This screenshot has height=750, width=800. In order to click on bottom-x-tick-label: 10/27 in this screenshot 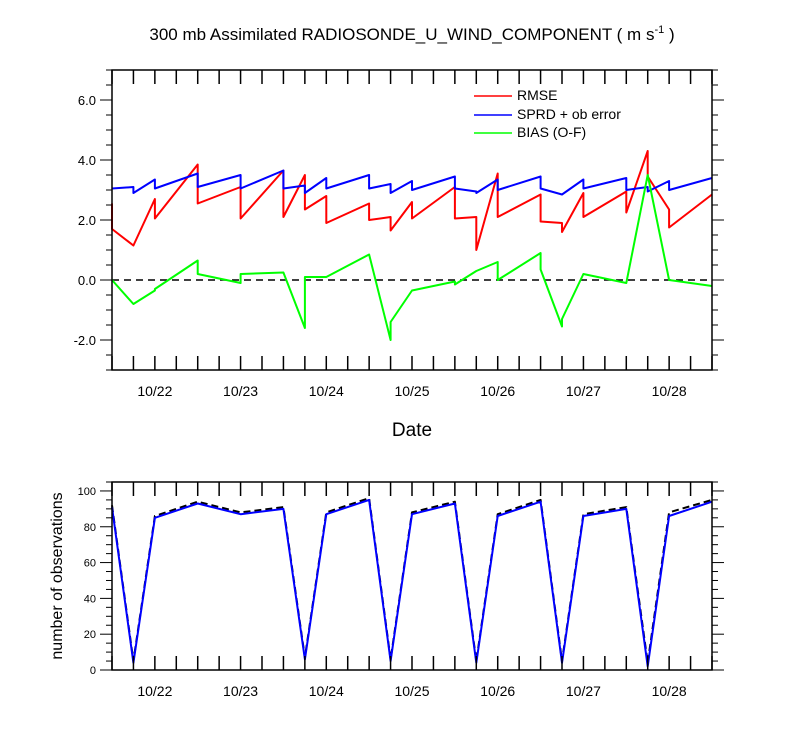, I will do `click(583, 691)`.